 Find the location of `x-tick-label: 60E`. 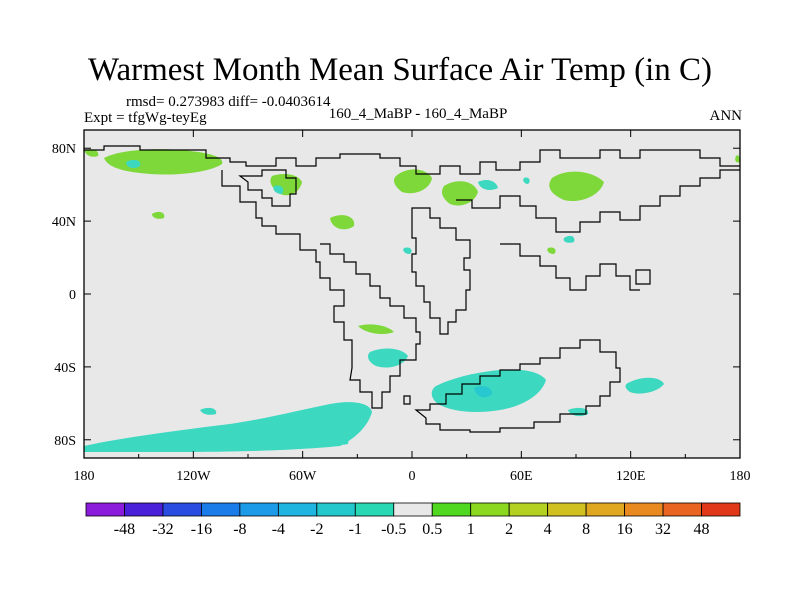

x-tick-label: 60E is located at coordinates (521, 476).